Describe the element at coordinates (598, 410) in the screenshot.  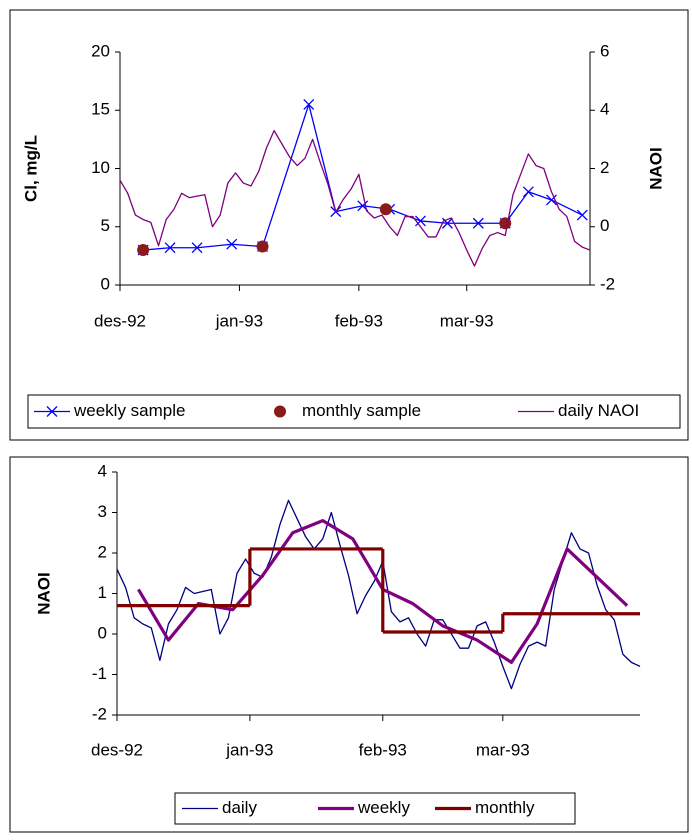
I see `legend-label: daily NAOI` at that location.